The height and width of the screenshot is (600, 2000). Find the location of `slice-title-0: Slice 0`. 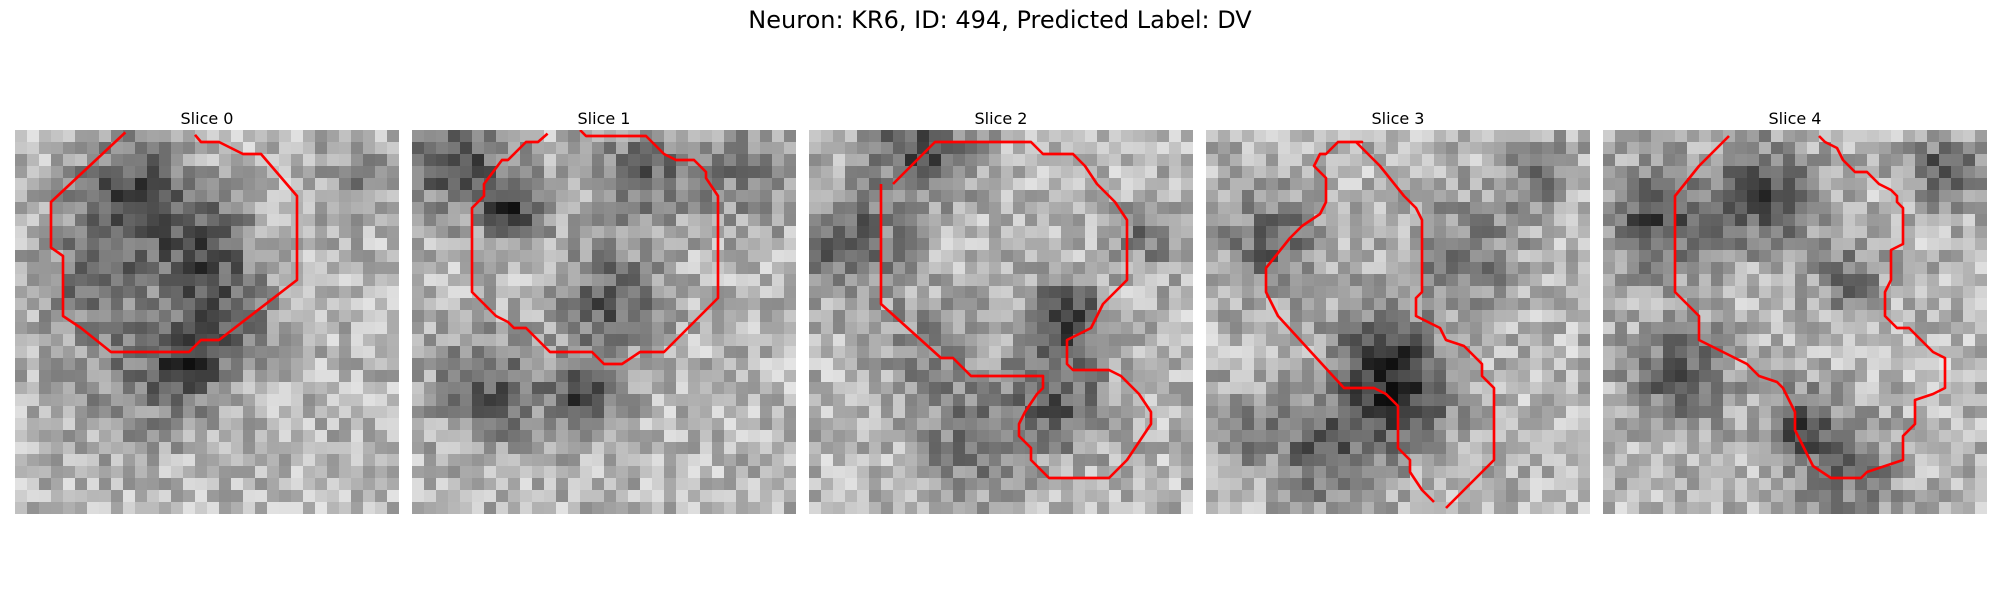

slice-title-0: Slice 0 is located at coordinates (207, 118).